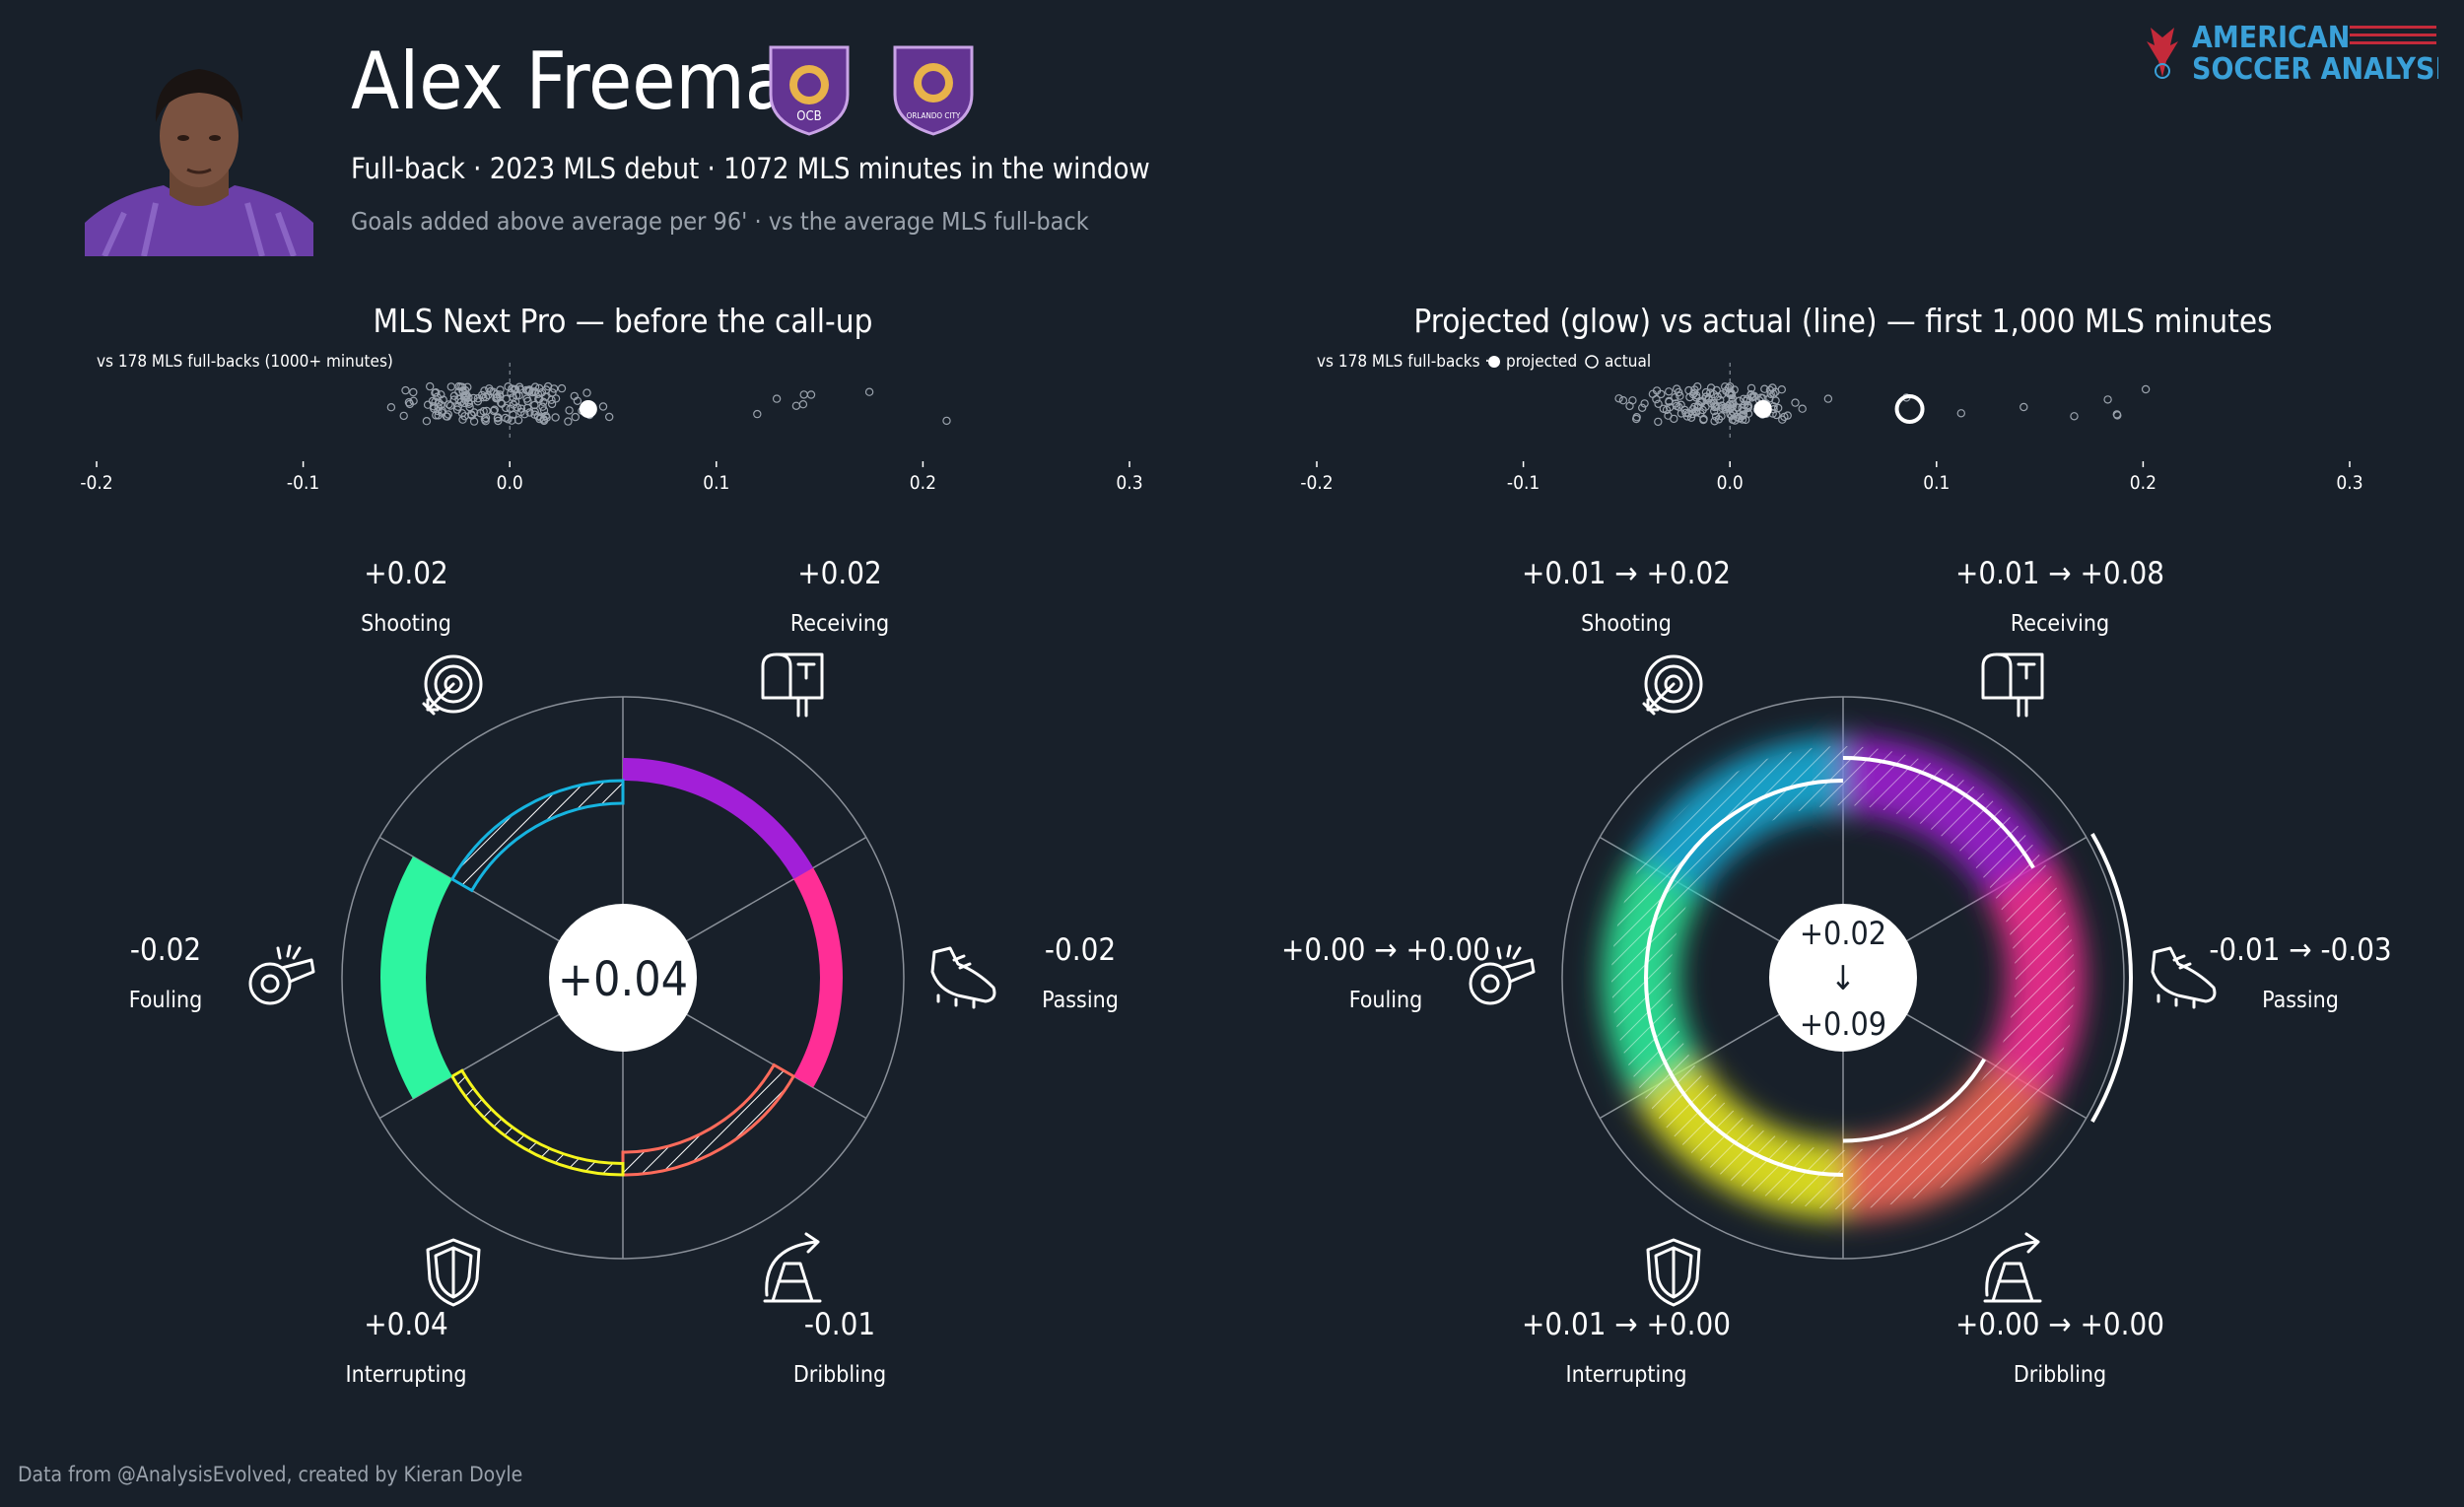  What do you see at coordinates (2349, 483) in the screenshot?
I see `strip-tick-label: 0.3` at bounding box center [2349, 483].